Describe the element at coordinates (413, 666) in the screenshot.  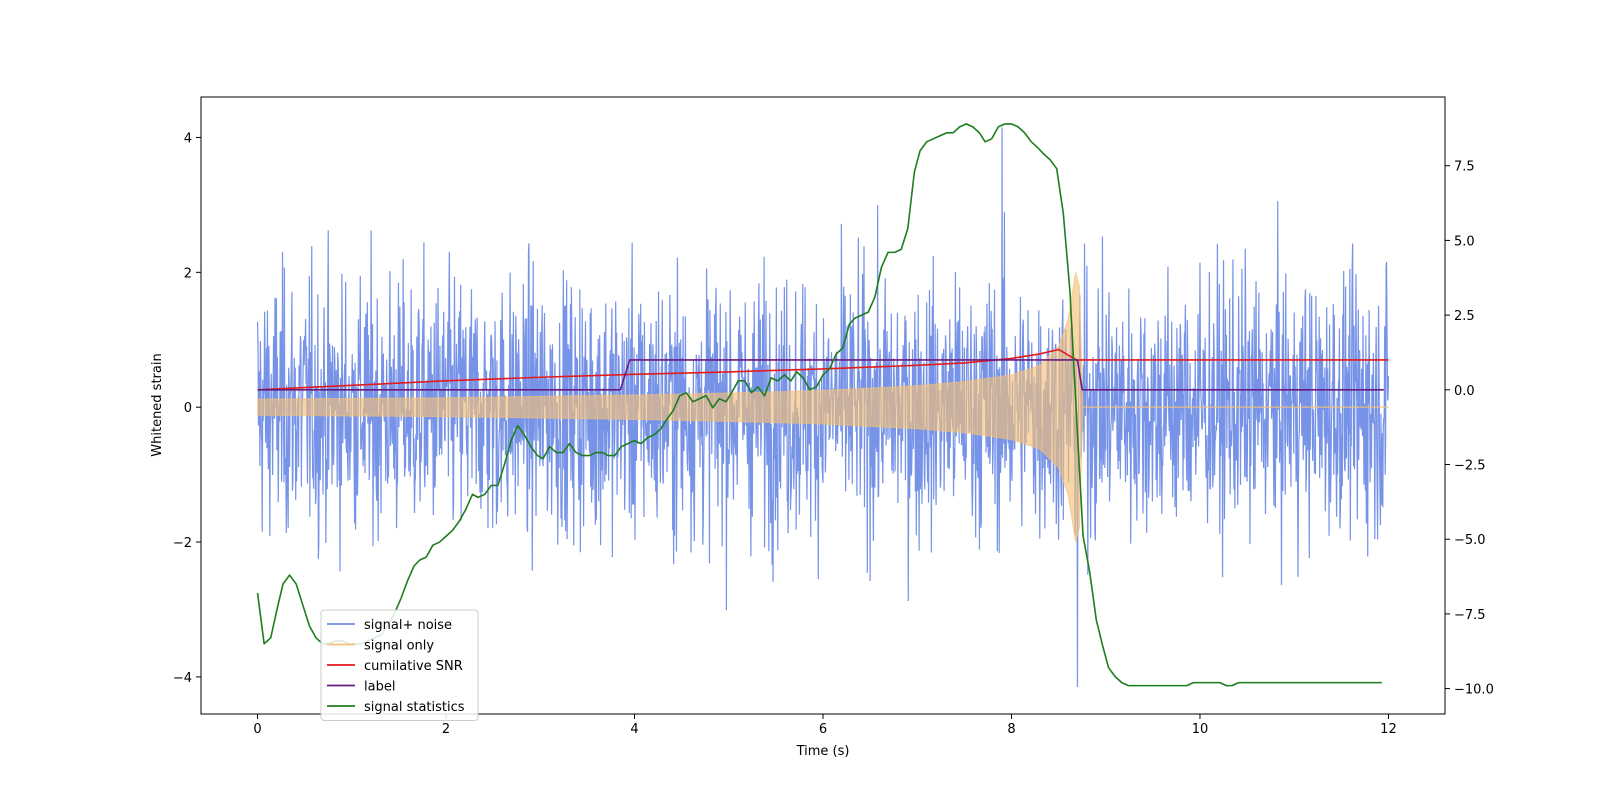
I see `legend-label: cumilative SNR` at that location.